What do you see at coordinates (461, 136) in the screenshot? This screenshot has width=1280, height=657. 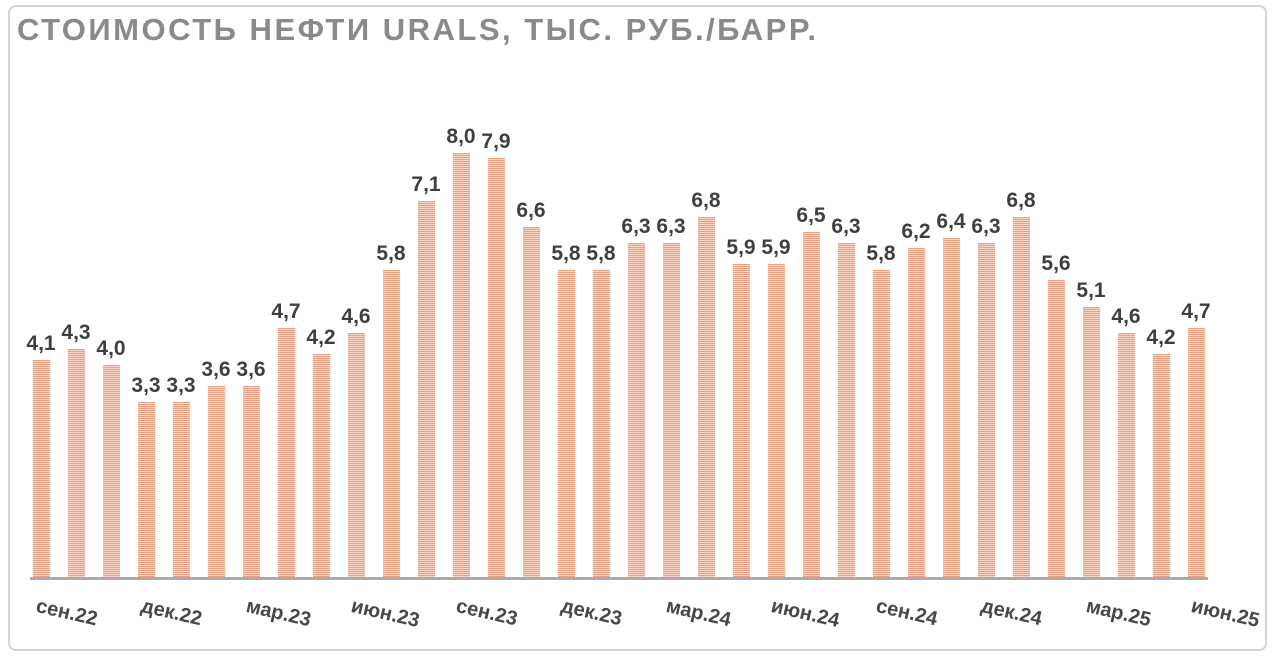 I see `bar-value-label: 8,0` at bounding box center [461, 136].